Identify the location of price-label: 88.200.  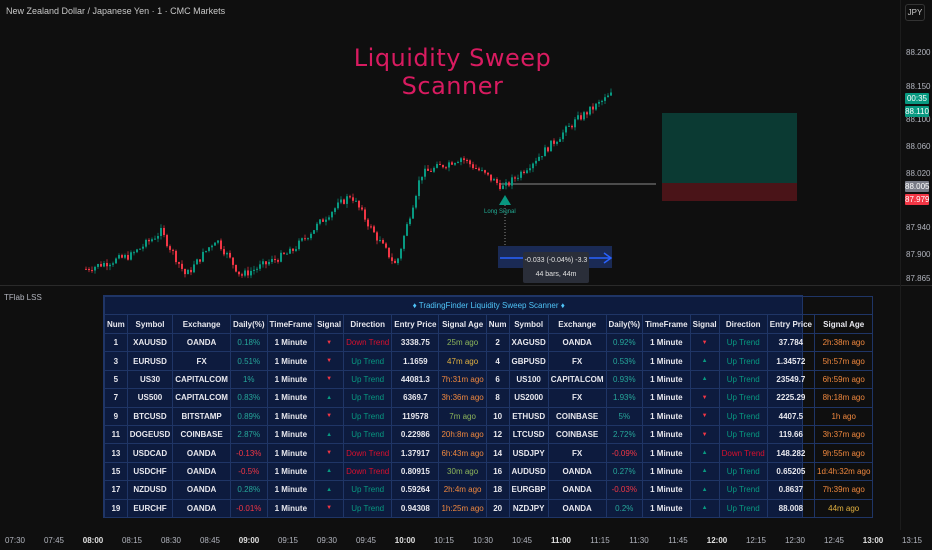
(918, 52).